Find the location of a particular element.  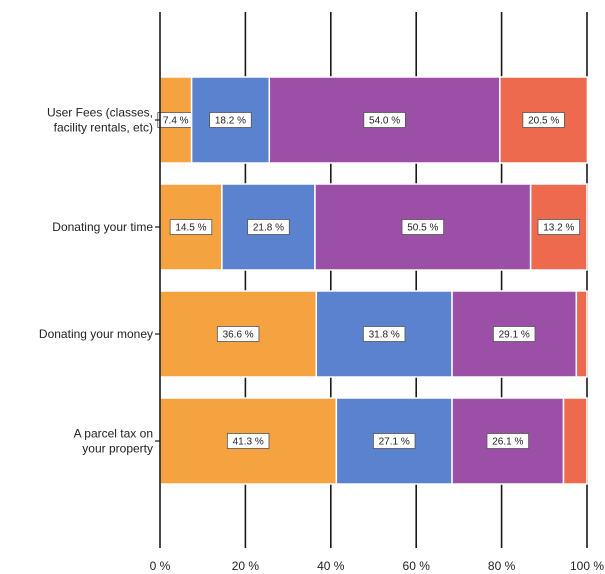

data-label: 14.5 % is located at coordinates (190, 228).